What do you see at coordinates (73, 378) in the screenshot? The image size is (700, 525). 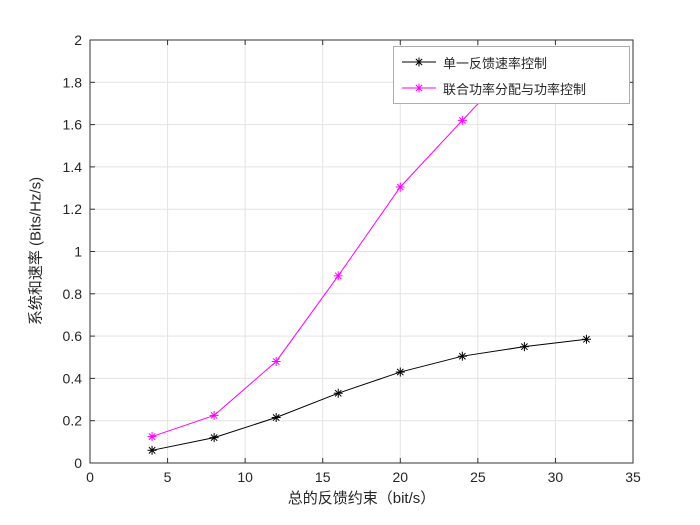 I see `y-tick-label: 0.4` at bounding box center [73, 378].